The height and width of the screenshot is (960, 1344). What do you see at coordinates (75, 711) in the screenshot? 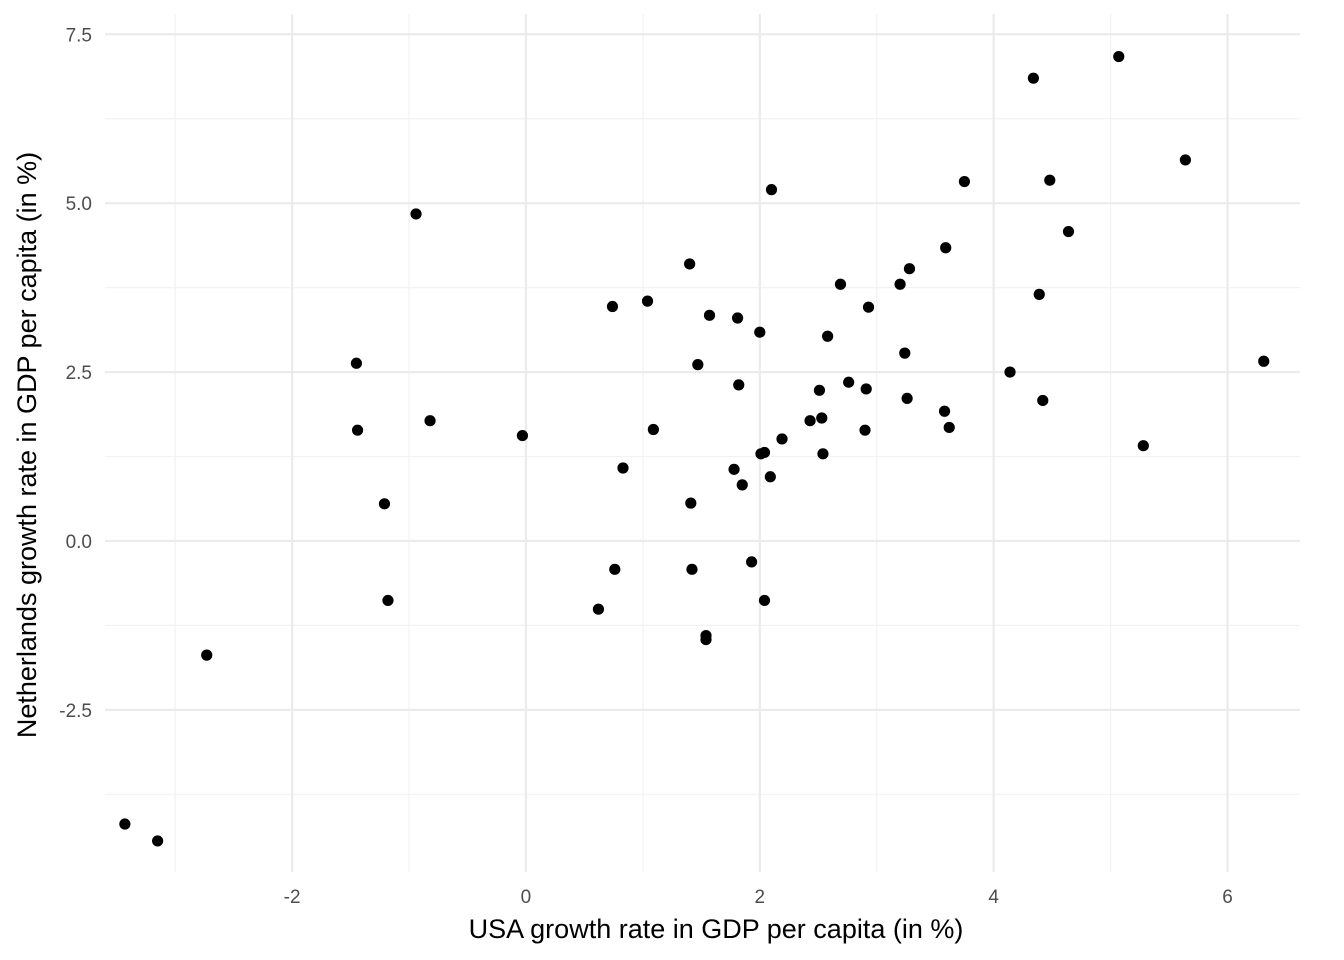
I see `y-tick-label: -2.5` at bounding box center [75, 711].